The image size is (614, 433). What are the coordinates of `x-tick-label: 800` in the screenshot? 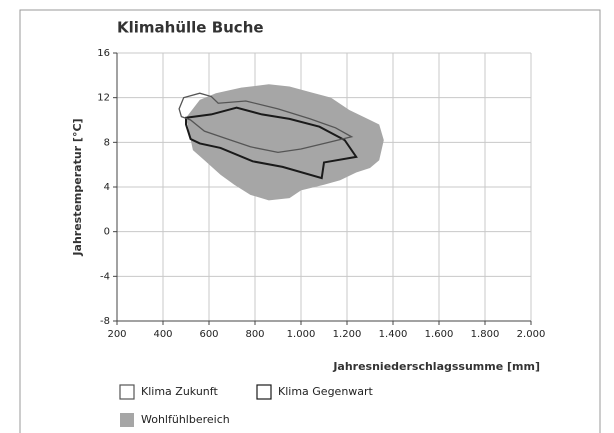 It's located at (254, 334).